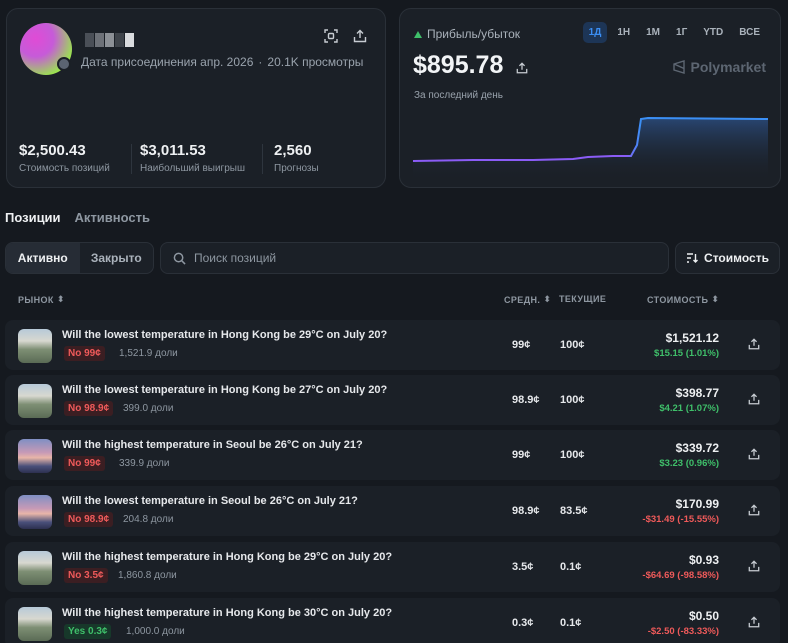 The image size is (788, 643). I want to click on filter-closed-button: Закрыто, so click(116, 258).